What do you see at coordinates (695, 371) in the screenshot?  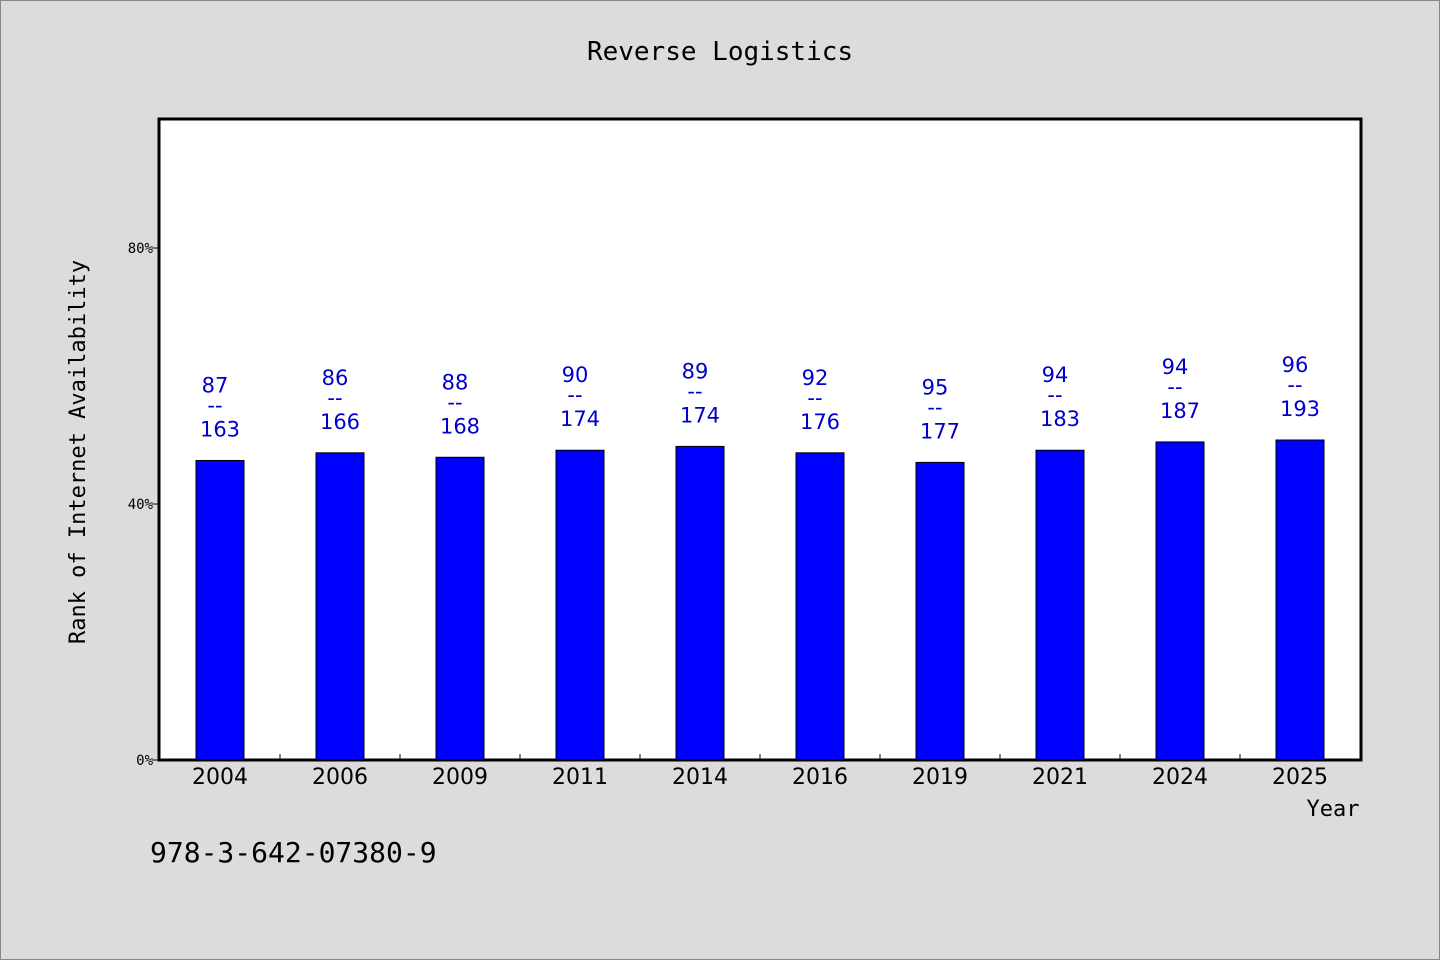 I see `data-label-top: 89` at bounding box center [695, 371].